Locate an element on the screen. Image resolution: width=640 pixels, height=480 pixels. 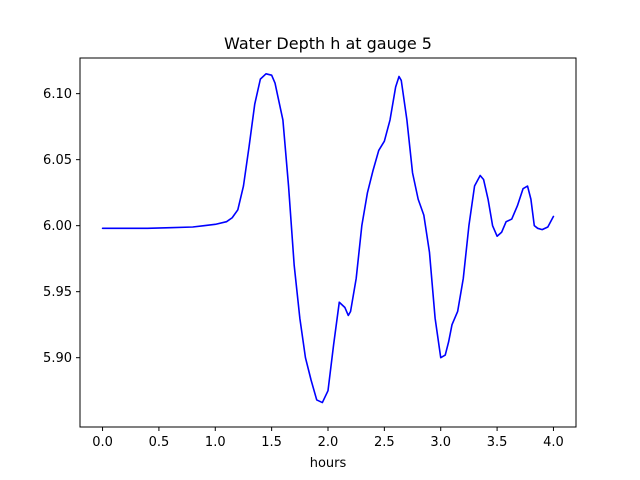
y-tick-label: 5.95 is located at coordinates (57, 292).